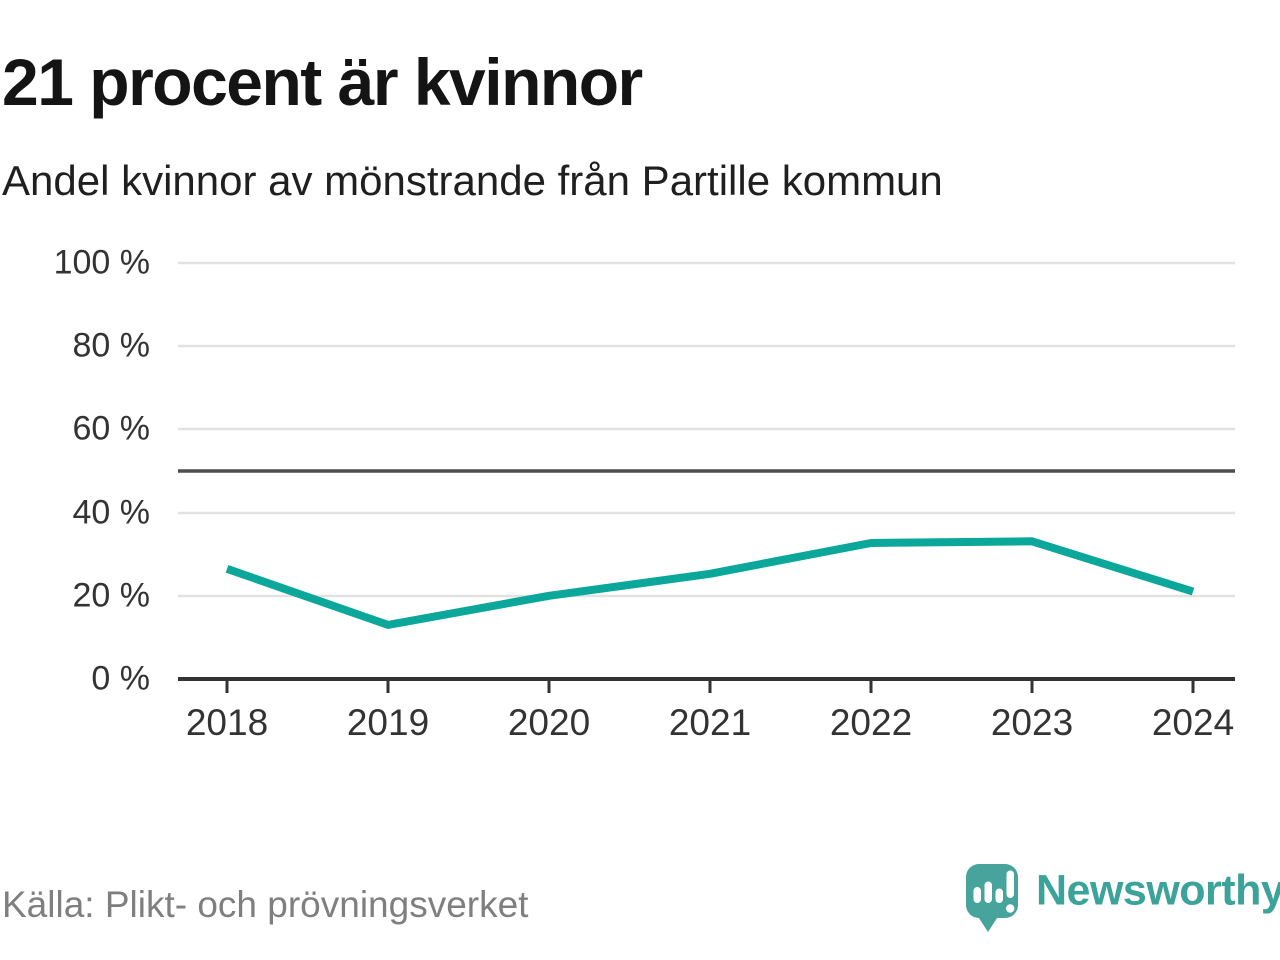 This screenshot has width=1280, height=960. I want to click on y-axis-label: 60 %, so click(111, 428).